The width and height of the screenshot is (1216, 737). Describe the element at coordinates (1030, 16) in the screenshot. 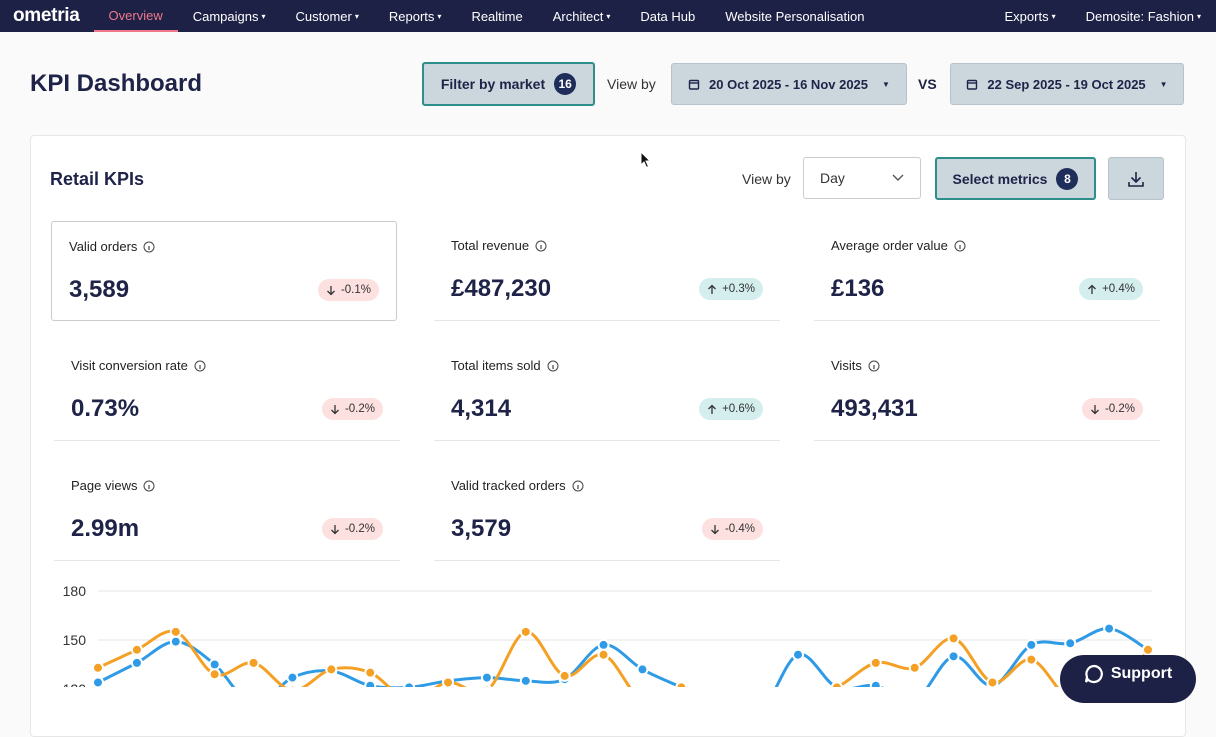

I see `nav-item: Exports▾` at that location.